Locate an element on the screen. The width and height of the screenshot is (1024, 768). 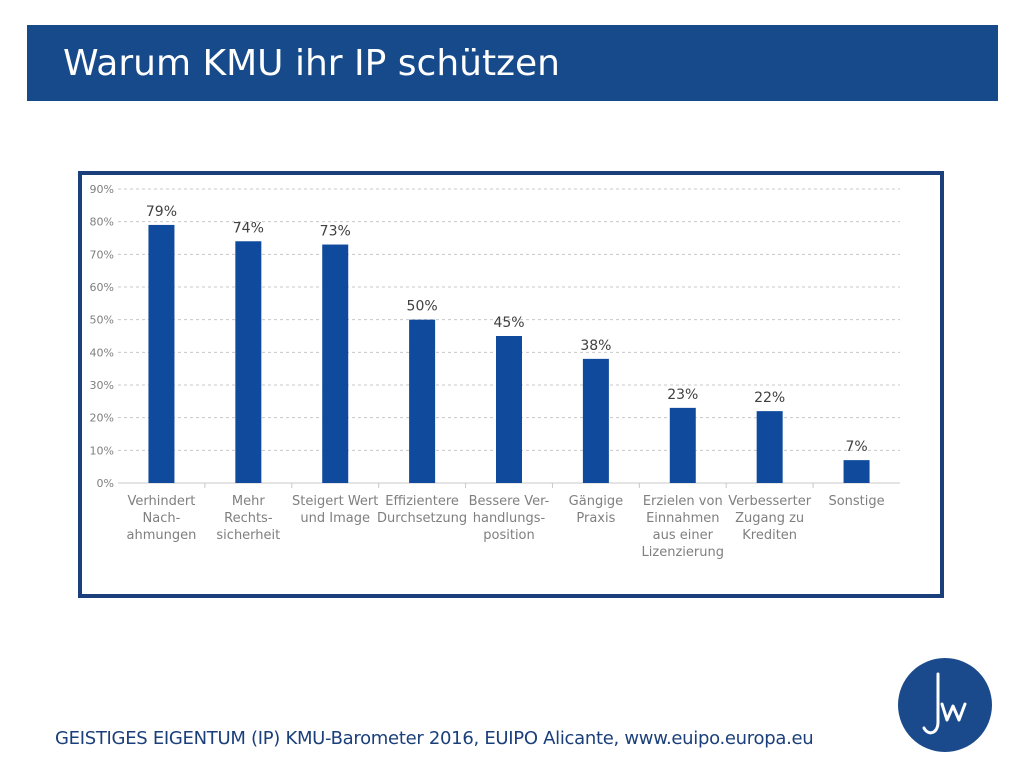
data-label: 22% is located at coordinates (769, 398).